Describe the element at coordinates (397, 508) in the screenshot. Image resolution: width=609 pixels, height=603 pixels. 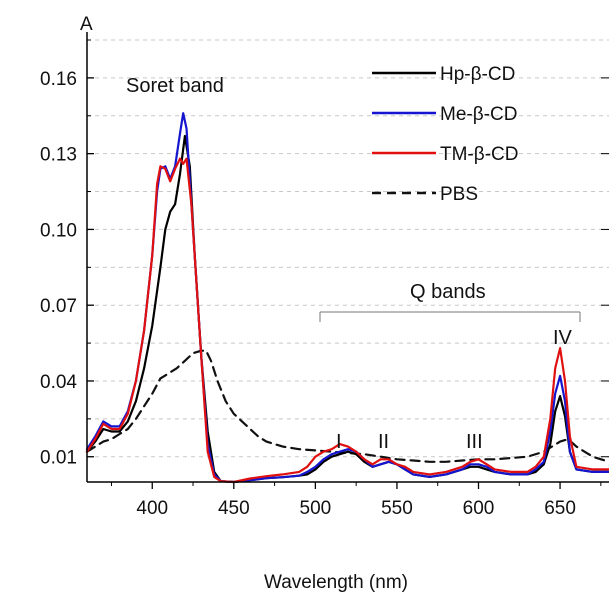
I see `x-tick-label: 550` at that location.